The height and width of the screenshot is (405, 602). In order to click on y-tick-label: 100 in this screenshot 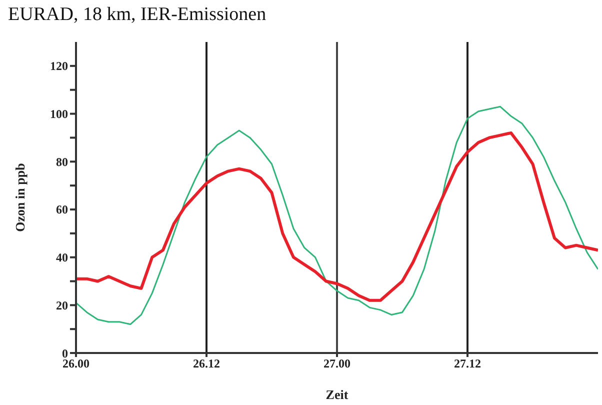, I will do `click(59, 114)`.